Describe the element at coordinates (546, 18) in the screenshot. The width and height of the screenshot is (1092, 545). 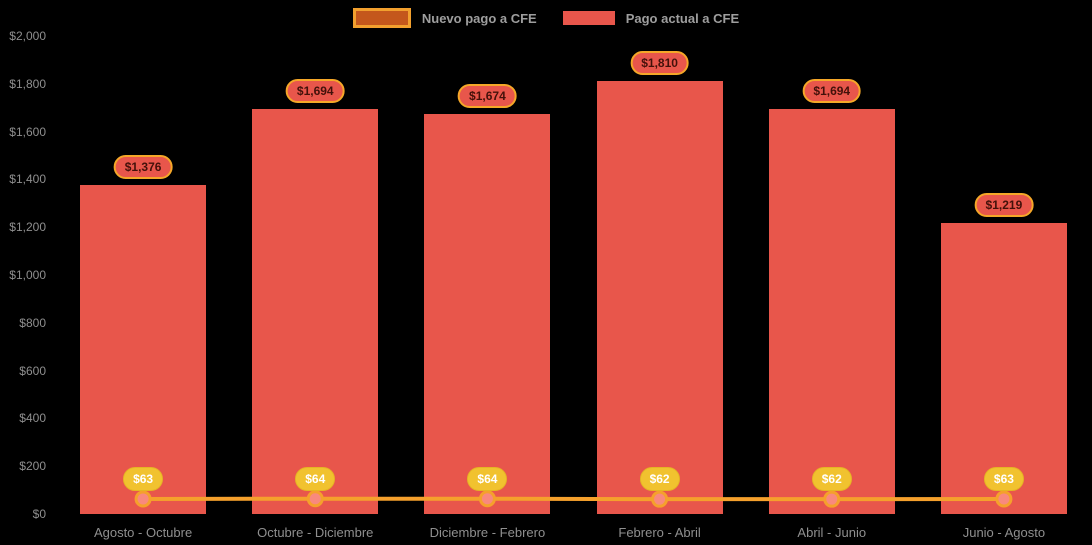
I see `legend: Nuevo pago a CFE Pago actual a CFE` at that location.